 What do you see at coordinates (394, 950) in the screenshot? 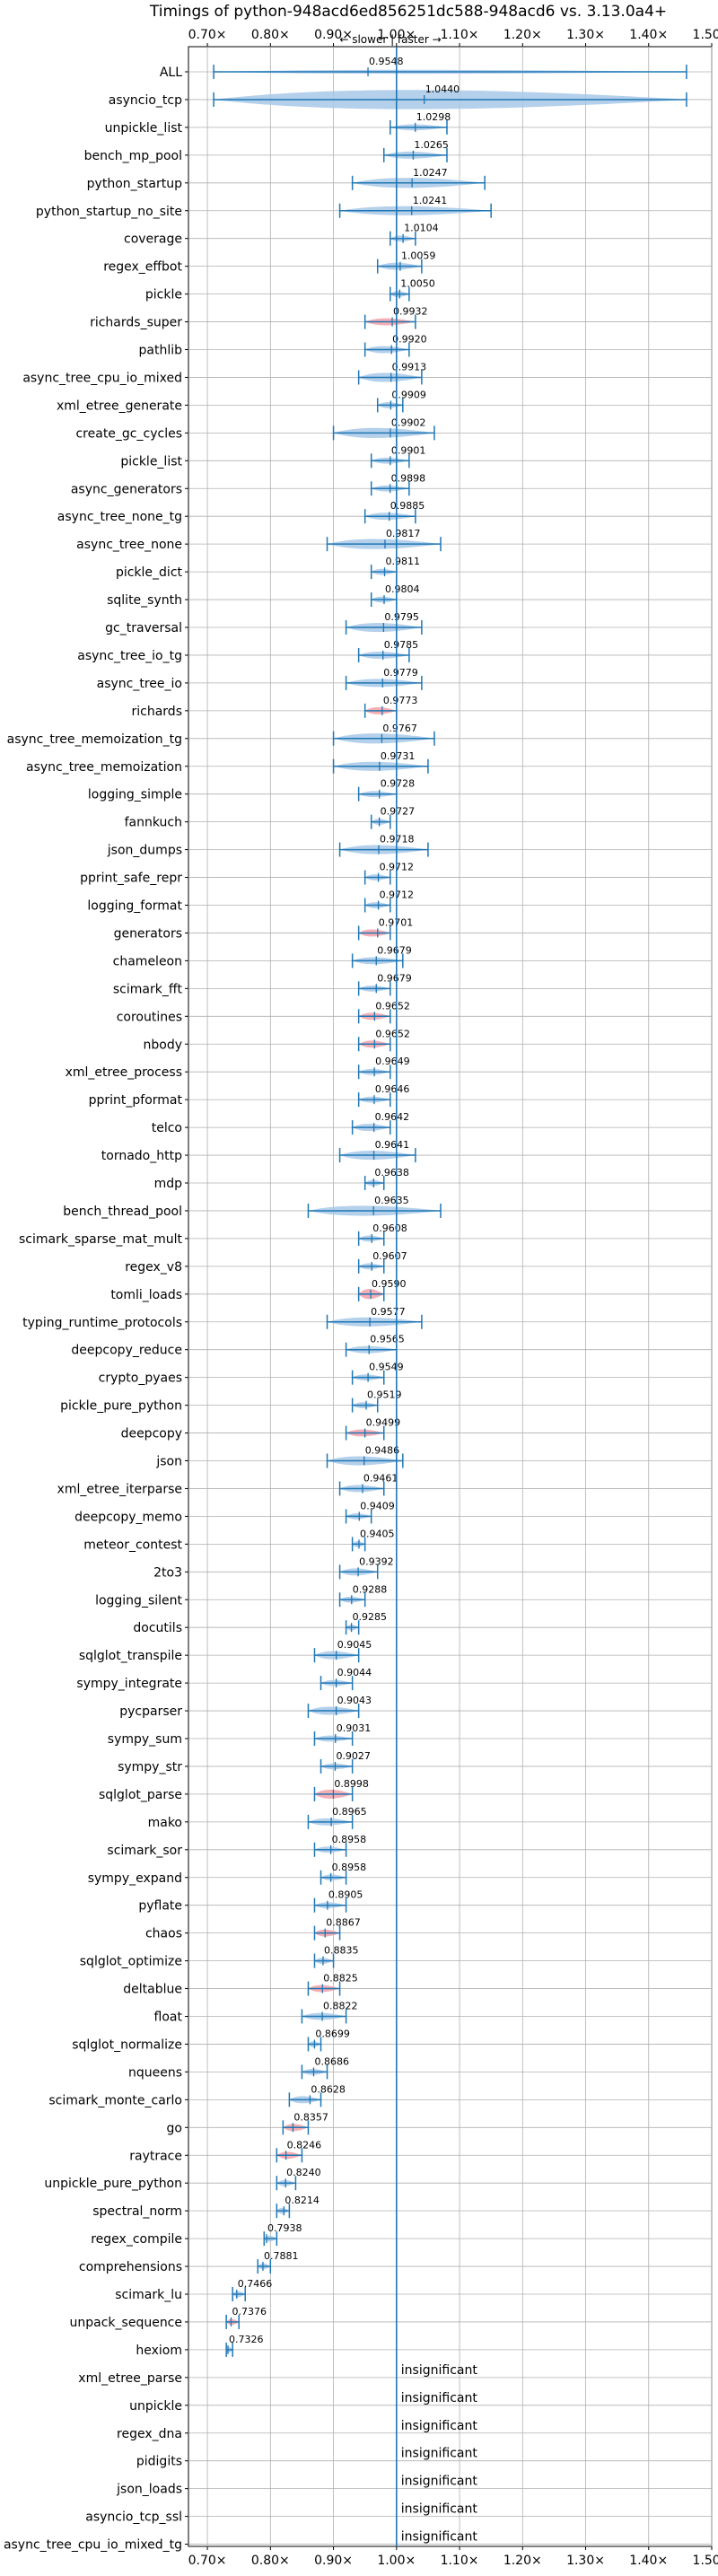
I see `value-label: 0.9679` at bounding box center [394, 950].